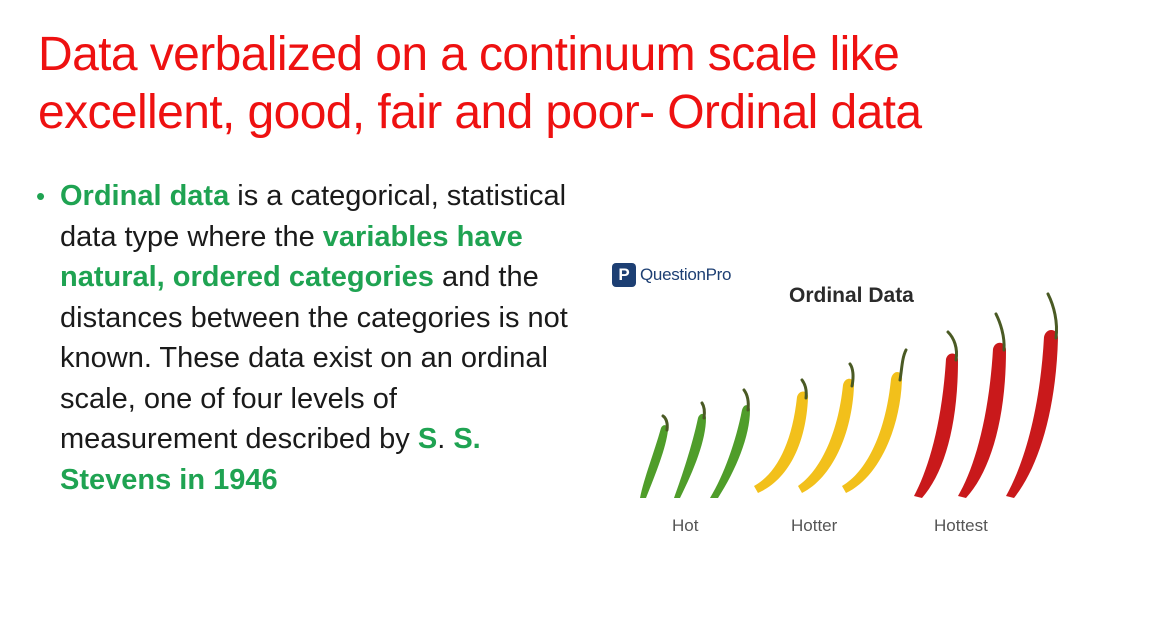 This screenshot has height=630, width=1152. I want to click on yellow-peppers-group, so click(831, 420).